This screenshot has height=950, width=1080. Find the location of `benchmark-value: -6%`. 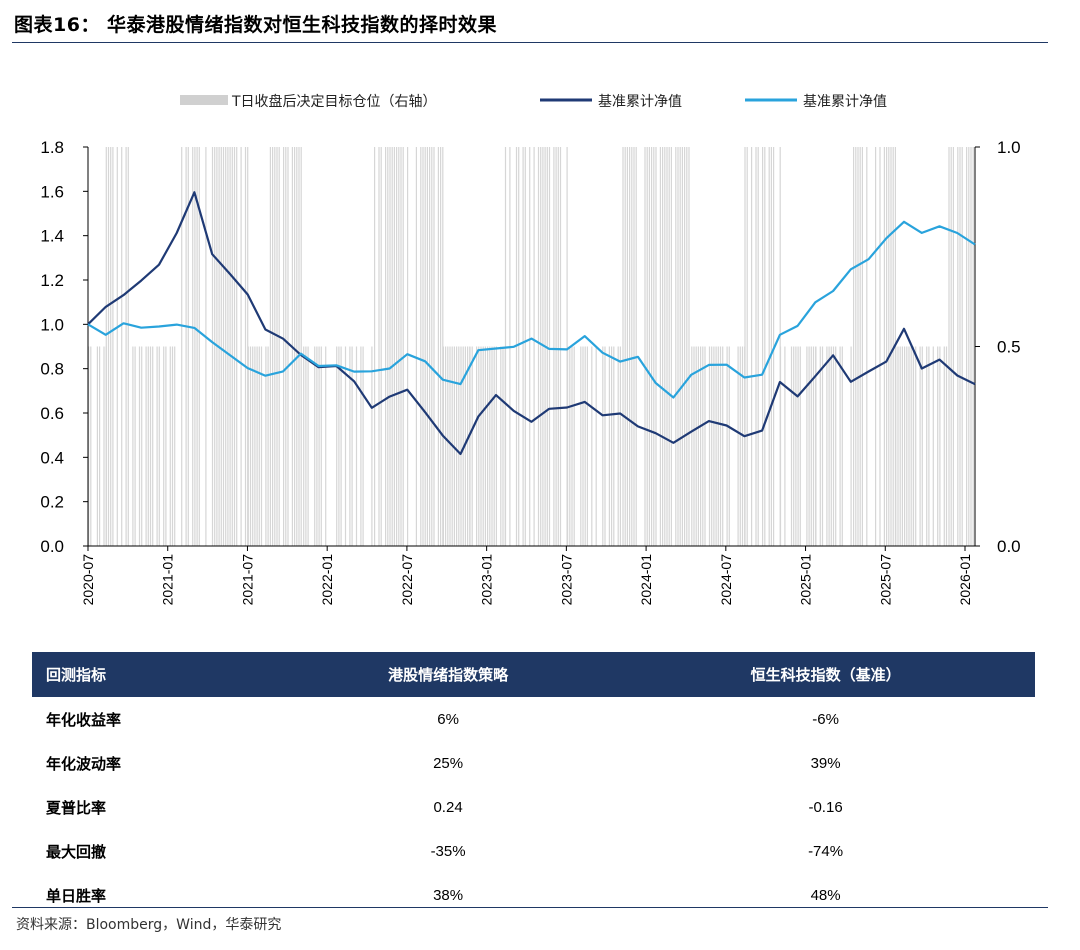

benchmark-value: -6% is located at coordinates (825, 719).